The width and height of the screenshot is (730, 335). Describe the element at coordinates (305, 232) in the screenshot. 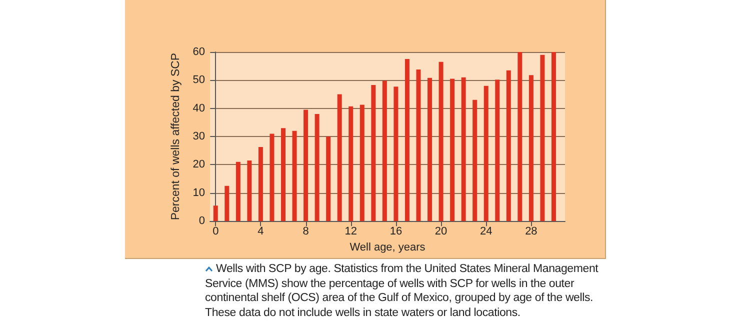

I see `x-tick-label: 8` at that location.